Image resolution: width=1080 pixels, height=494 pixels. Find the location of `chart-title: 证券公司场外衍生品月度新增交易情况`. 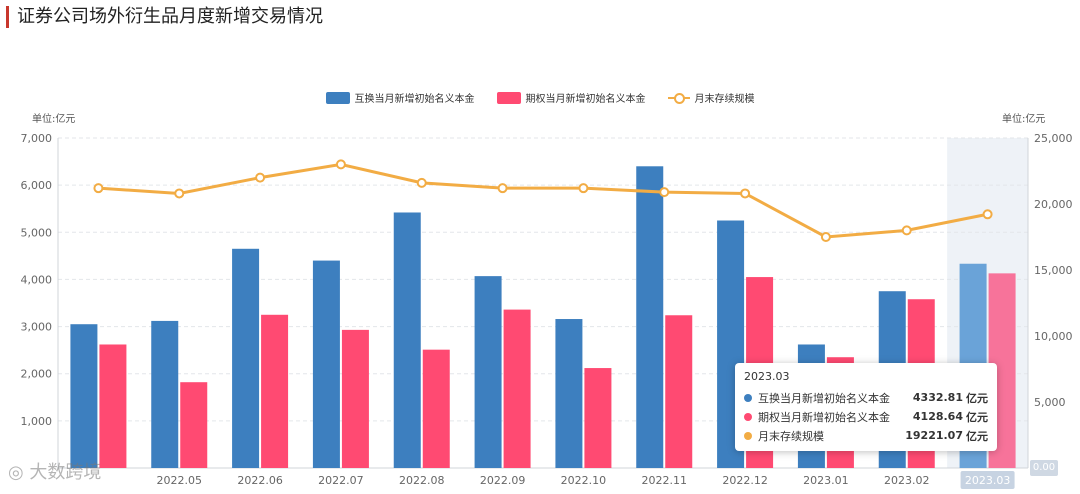

chart-title: 证券公司场外衍生品月度新增交易情况 is located at coordinates (164, 17).